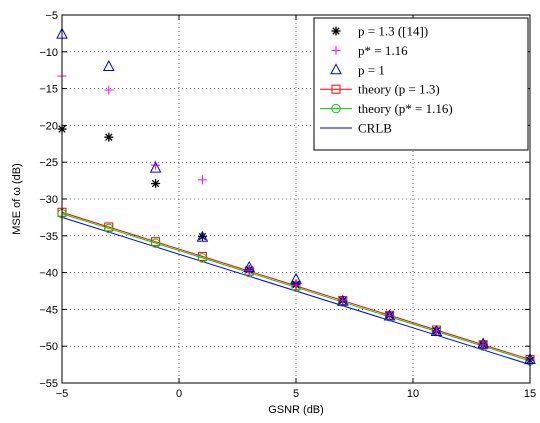 The width and height of the screenshot is (540, 423). What do you see at coordinates (48, 274) in the screenshot?
I see `y-tick-label: −40` at bounding box center [48, 274].